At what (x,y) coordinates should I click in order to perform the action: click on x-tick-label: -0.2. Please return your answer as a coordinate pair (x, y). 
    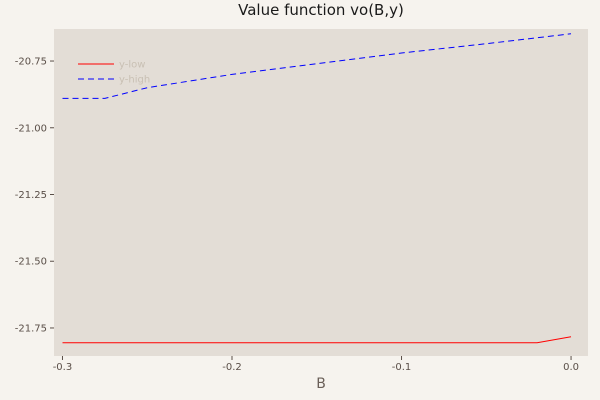
    Looking at the image, I should click on (232, 367).